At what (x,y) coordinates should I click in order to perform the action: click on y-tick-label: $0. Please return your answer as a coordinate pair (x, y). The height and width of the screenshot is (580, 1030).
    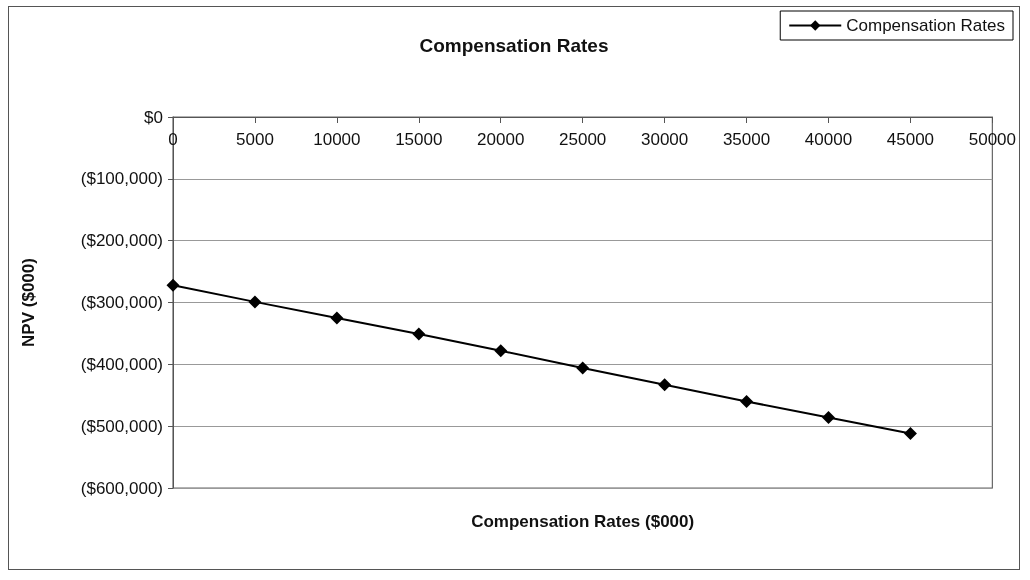
    Looking at the image, I should click on (153, 117).